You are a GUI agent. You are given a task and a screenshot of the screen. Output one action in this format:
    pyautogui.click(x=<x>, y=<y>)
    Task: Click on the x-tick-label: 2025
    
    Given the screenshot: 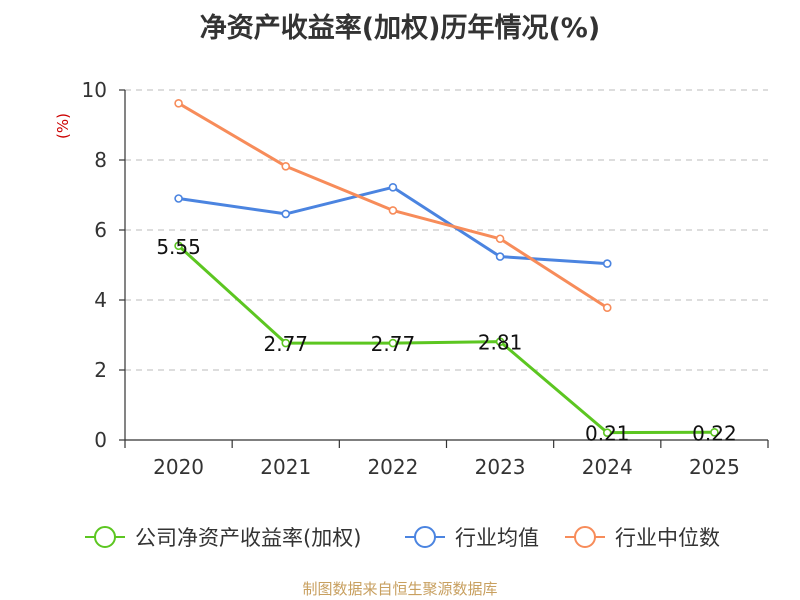 What is the action you would take?
    pyautogui.click(x=714, y=467)
    